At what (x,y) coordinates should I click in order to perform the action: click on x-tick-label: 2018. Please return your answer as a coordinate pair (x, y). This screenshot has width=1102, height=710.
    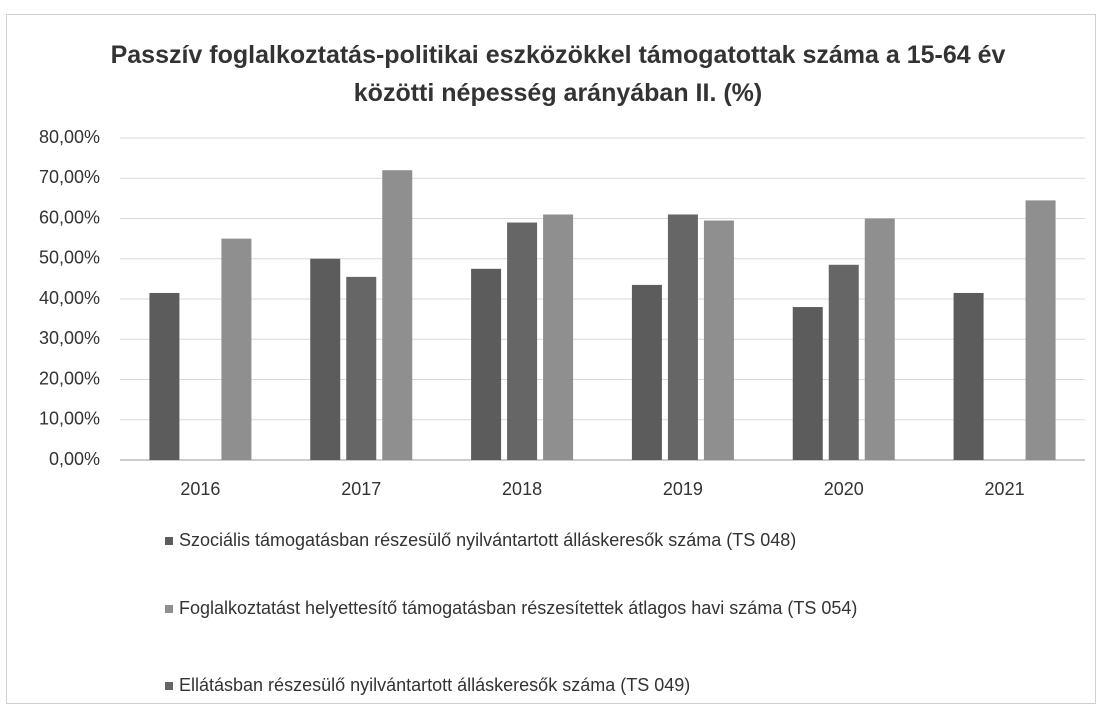
    Looking at the image, I should click on (522, 489).